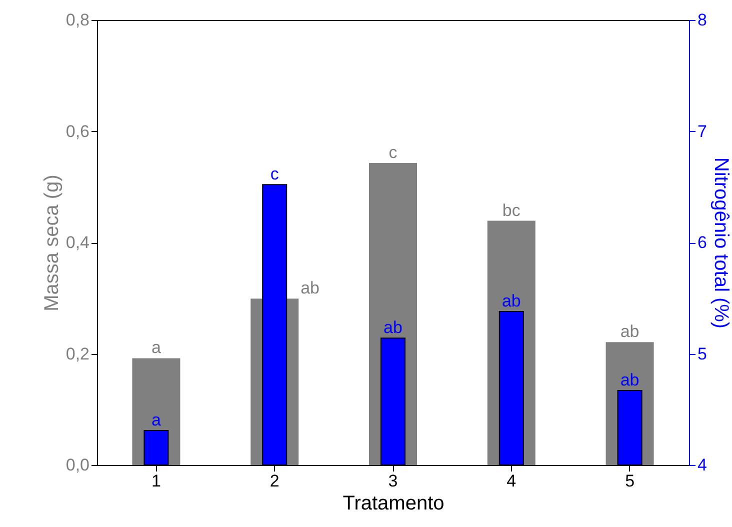 This screenshot has height=527, width=732. What do you see at coordinates (78, 465) in the screenshot?
I see `y-tick-label: 0,0` at bounding box center [78, 465].